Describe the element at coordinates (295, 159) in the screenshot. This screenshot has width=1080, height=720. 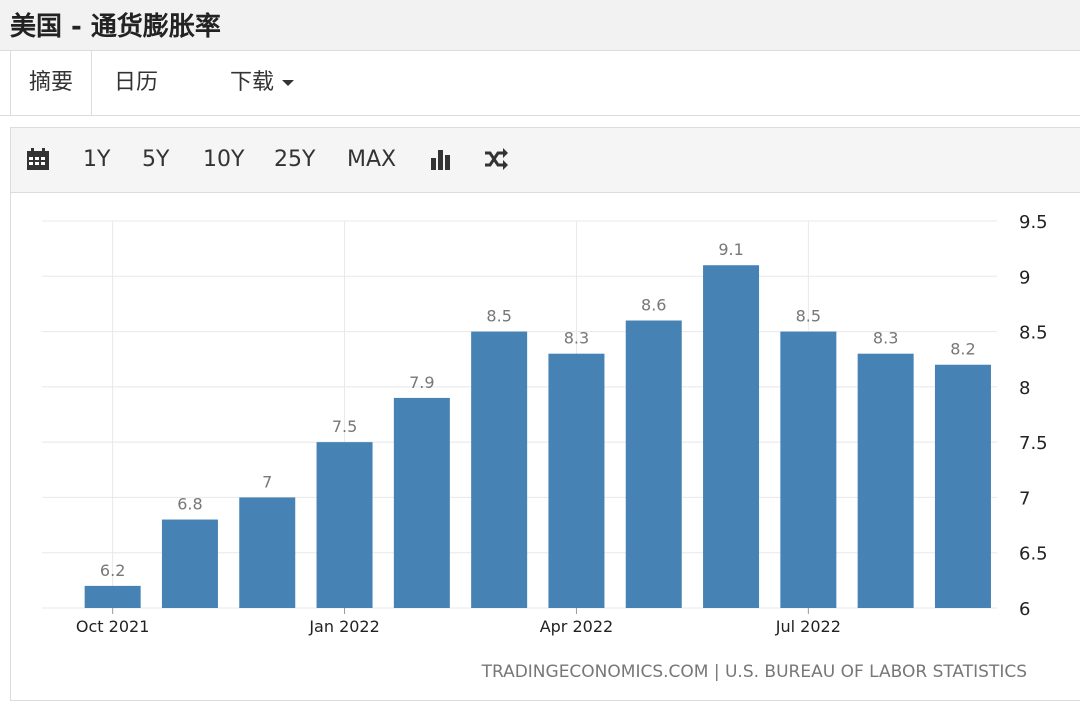
I see `range-25y-button: 25Y` at that location.